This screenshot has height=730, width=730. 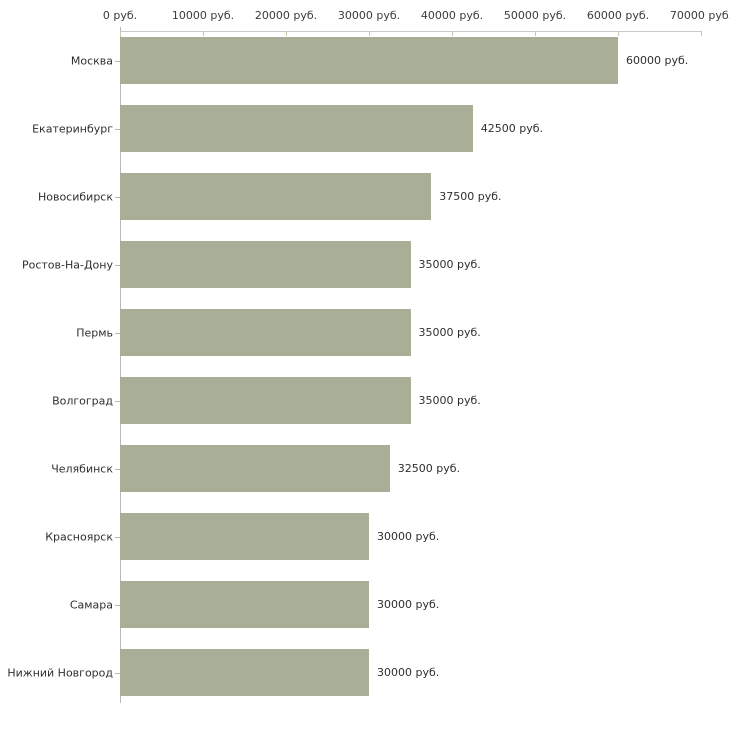 I want to click on bar-row: Нижний Новгород 30000 руб., so click(x=368, y=672).